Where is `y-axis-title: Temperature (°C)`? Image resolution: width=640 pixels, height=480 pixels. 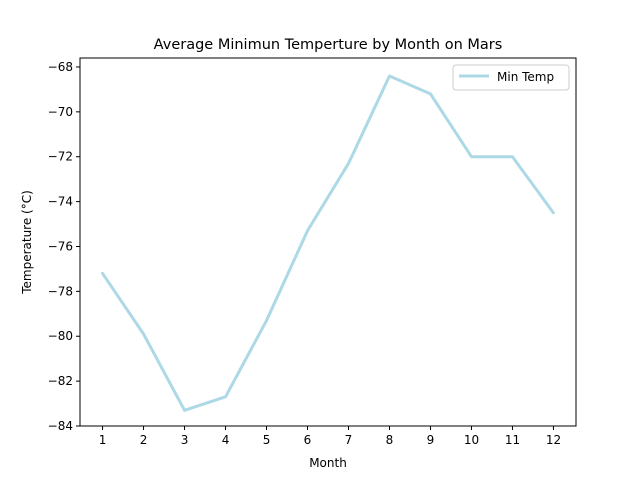 y-axis-title: Temperature (°C) is located at coordinates (27, 242).